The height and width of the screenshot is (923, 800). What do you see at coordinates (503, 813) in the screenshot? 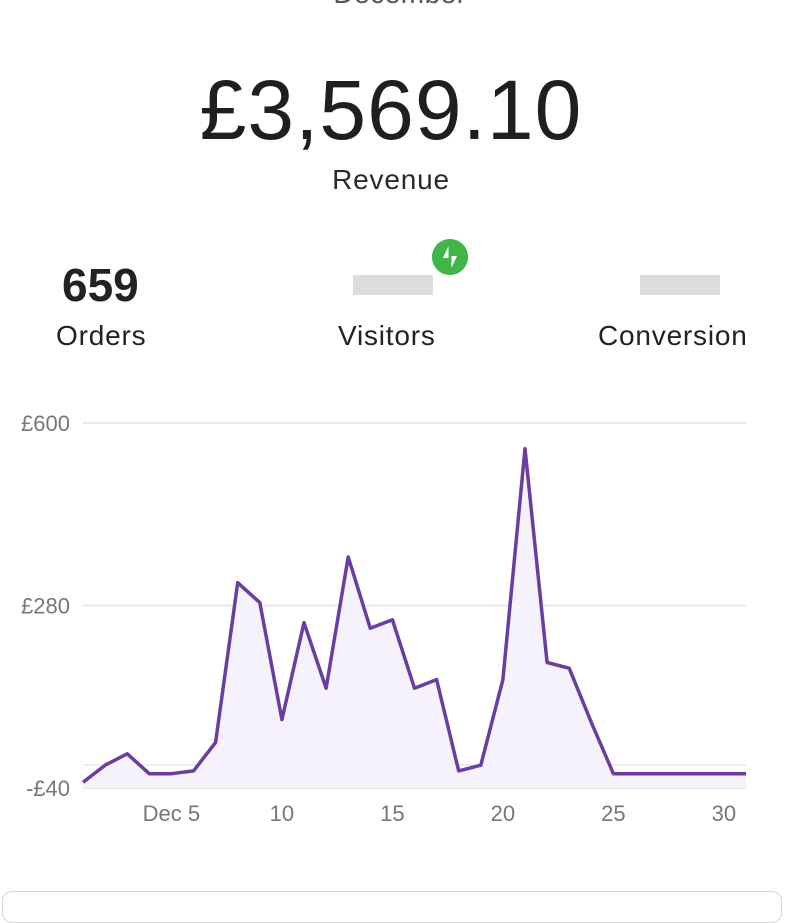
I see `x-tick-label: 20` at bounding box center [503, 813].